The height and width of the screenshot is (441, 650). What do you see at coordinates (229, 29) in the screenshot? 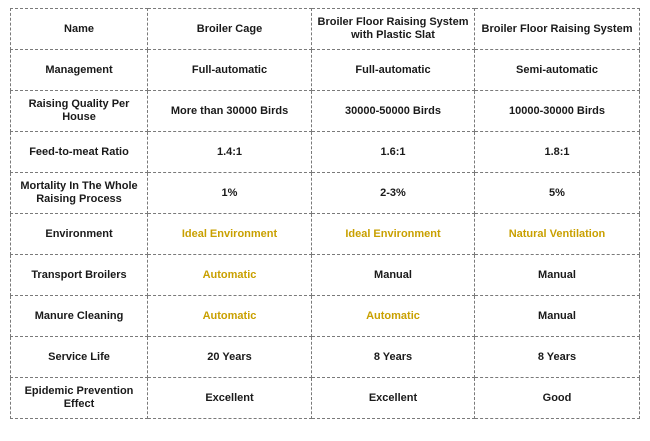
I see `header-cell-broiler-cage: Broiler Cage` at bounding box center [229, 29].